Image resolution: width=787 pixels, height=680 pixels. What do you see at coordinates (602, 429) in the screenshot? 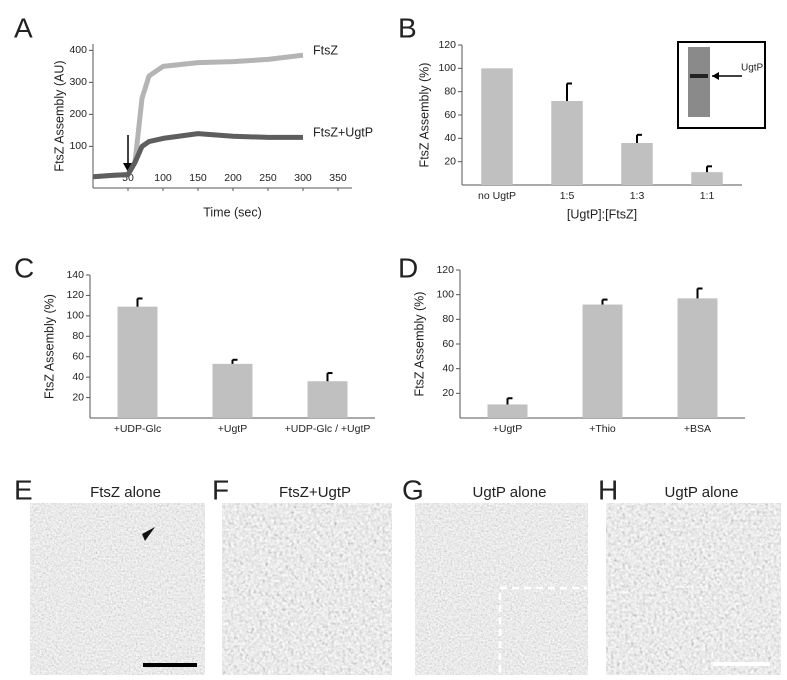
I see `x-tick-label: +Thio` at bounding box center [602, 429].